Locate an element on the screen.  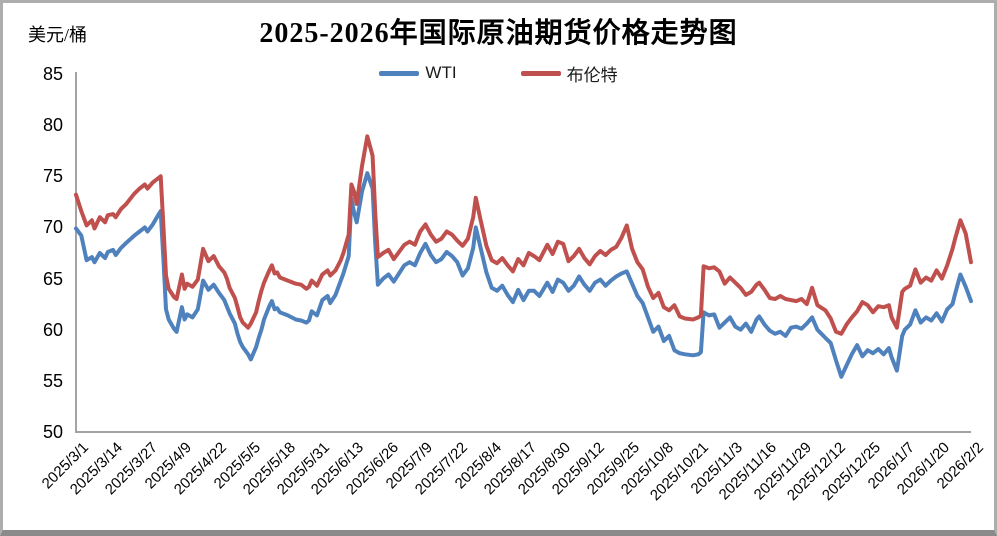
y-axis-unit-label: 美元/桶 is located at coordinates (58, 35).